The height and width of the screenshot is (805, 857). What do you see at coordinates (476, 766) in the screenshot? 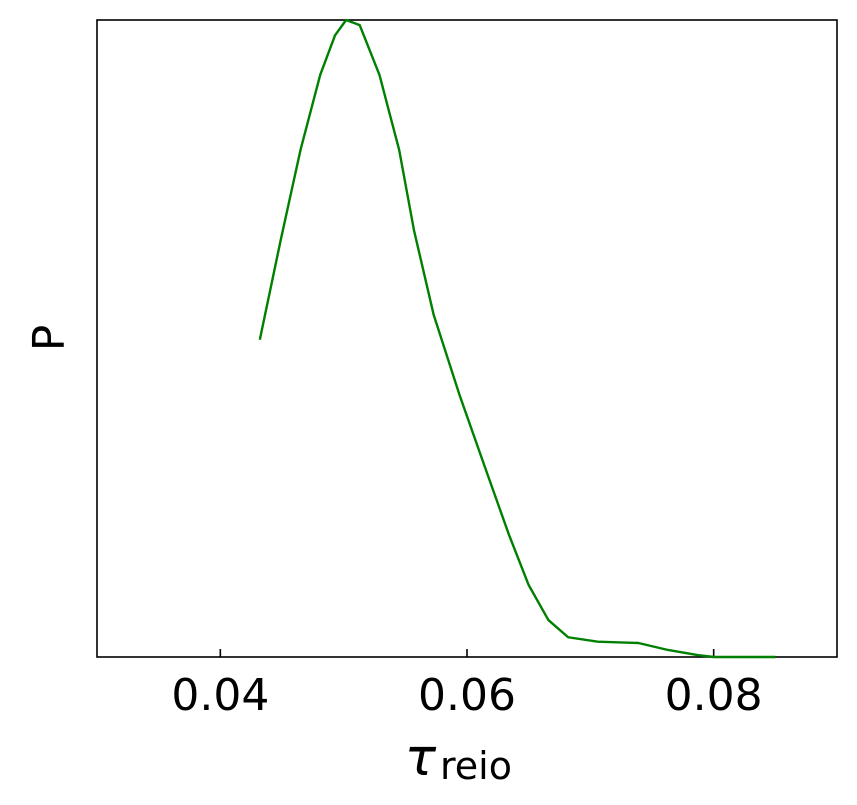
I see `x-axis-label-subscript: reio` at bounding box center [476, 766].